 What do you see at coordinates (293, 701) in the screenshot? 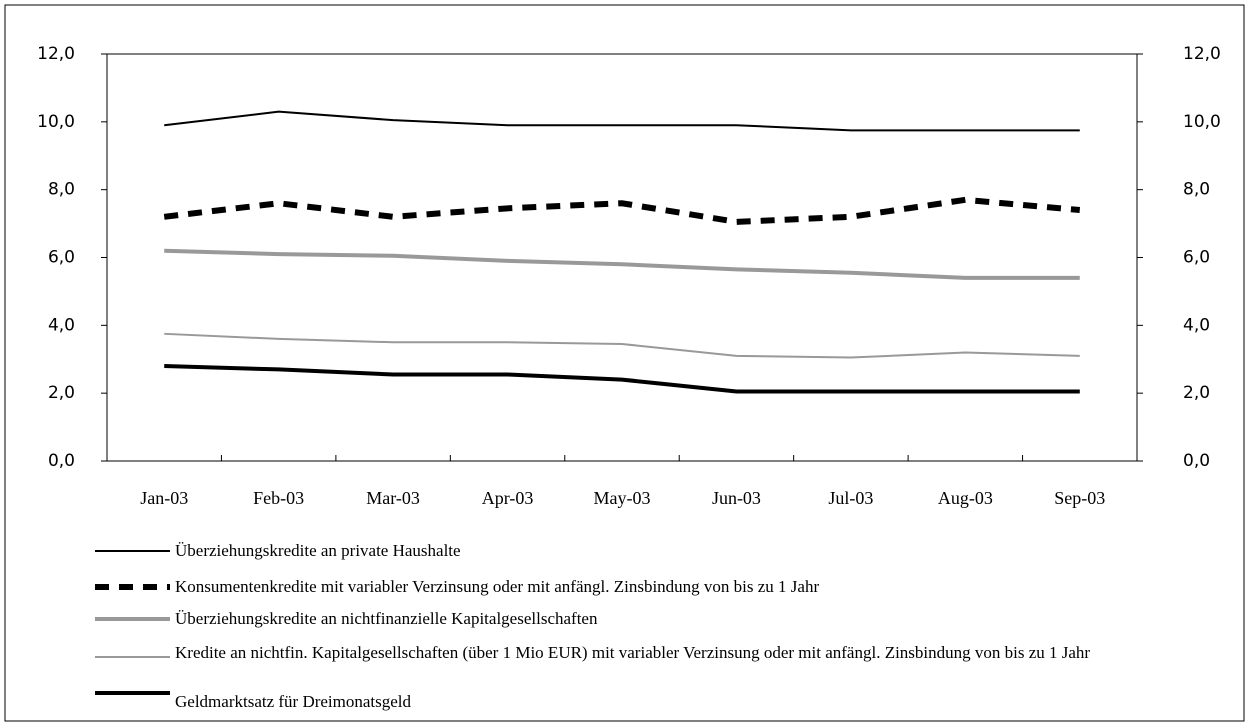
I see `legend-label: Geldmarktsatz für Dreimonatsgeld` at bounding box center [293, 701].